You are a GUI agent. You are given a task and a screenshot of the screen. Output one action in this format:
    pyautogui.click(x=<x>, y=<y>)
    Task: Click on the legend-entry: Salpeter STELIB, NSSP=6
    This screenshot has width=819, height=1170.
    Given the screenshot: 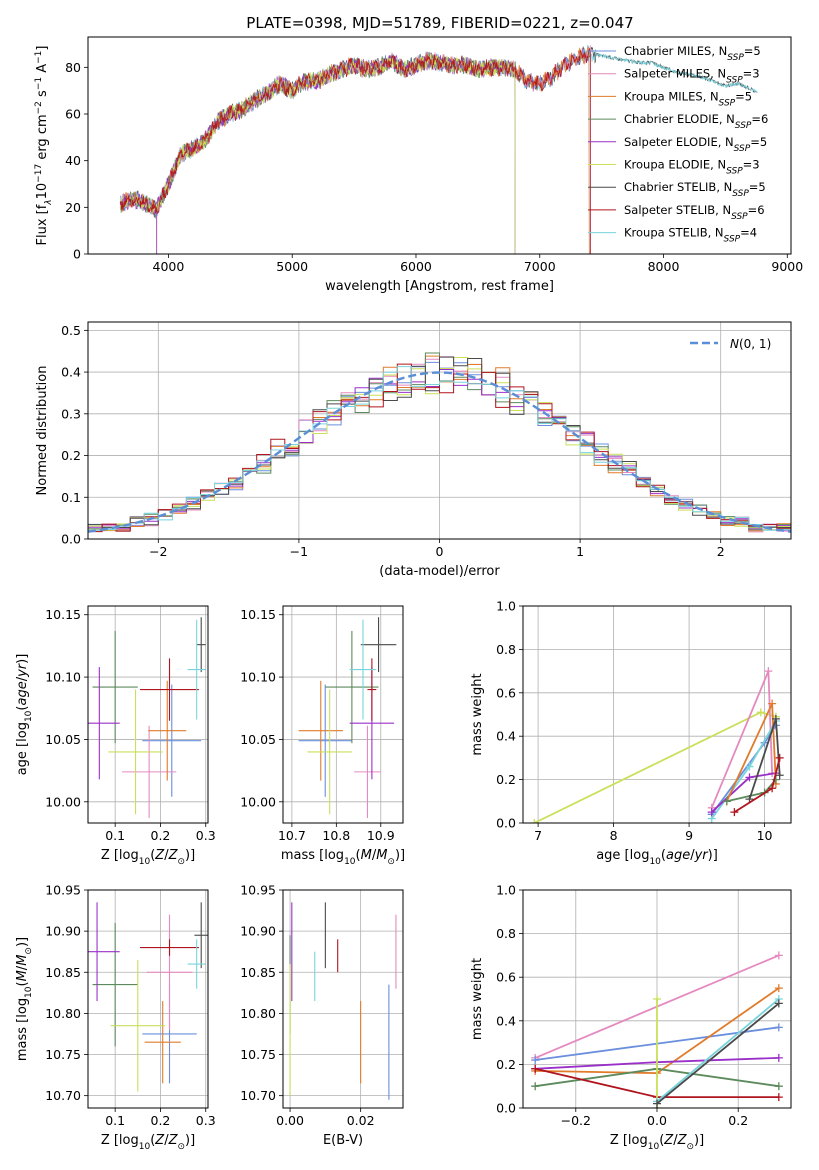 What is the action you would take?
    pyautogui.click(x=694, y=212)
    